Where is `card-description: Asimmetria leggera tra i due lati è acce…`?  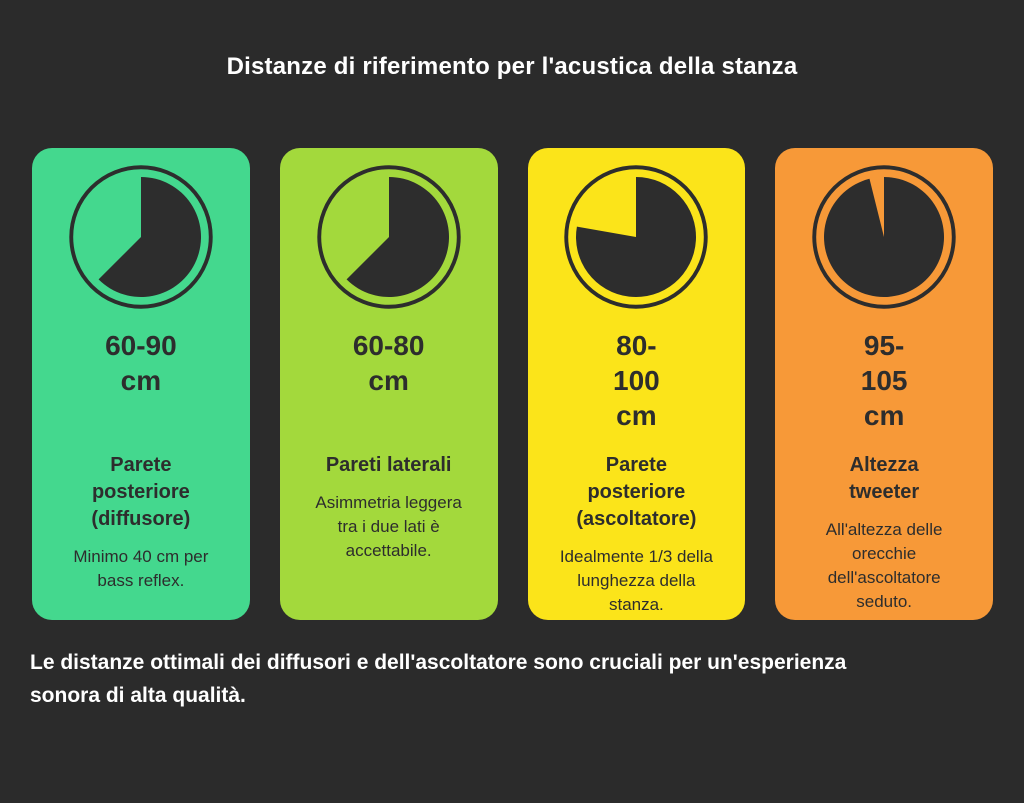 card-description: Asimmetria leggera tra i due lati è acce… is located at coordinates (388, 526).